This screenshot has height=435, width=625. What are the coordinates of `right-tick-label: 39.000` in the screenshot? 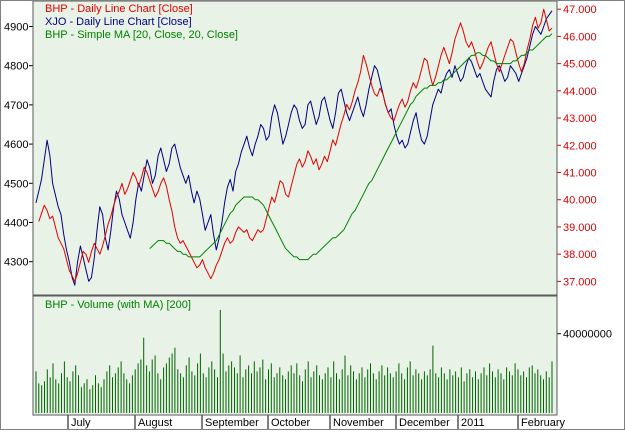 It's located at (580, 228).